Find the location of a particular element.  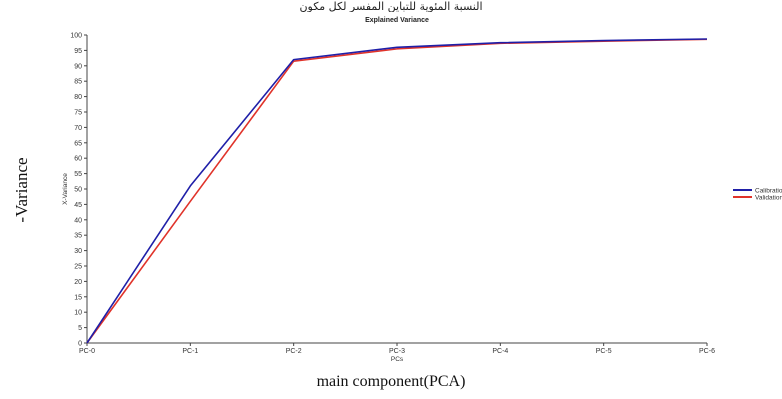

y-tick-label: 90 is located at coordinates (78, 66).